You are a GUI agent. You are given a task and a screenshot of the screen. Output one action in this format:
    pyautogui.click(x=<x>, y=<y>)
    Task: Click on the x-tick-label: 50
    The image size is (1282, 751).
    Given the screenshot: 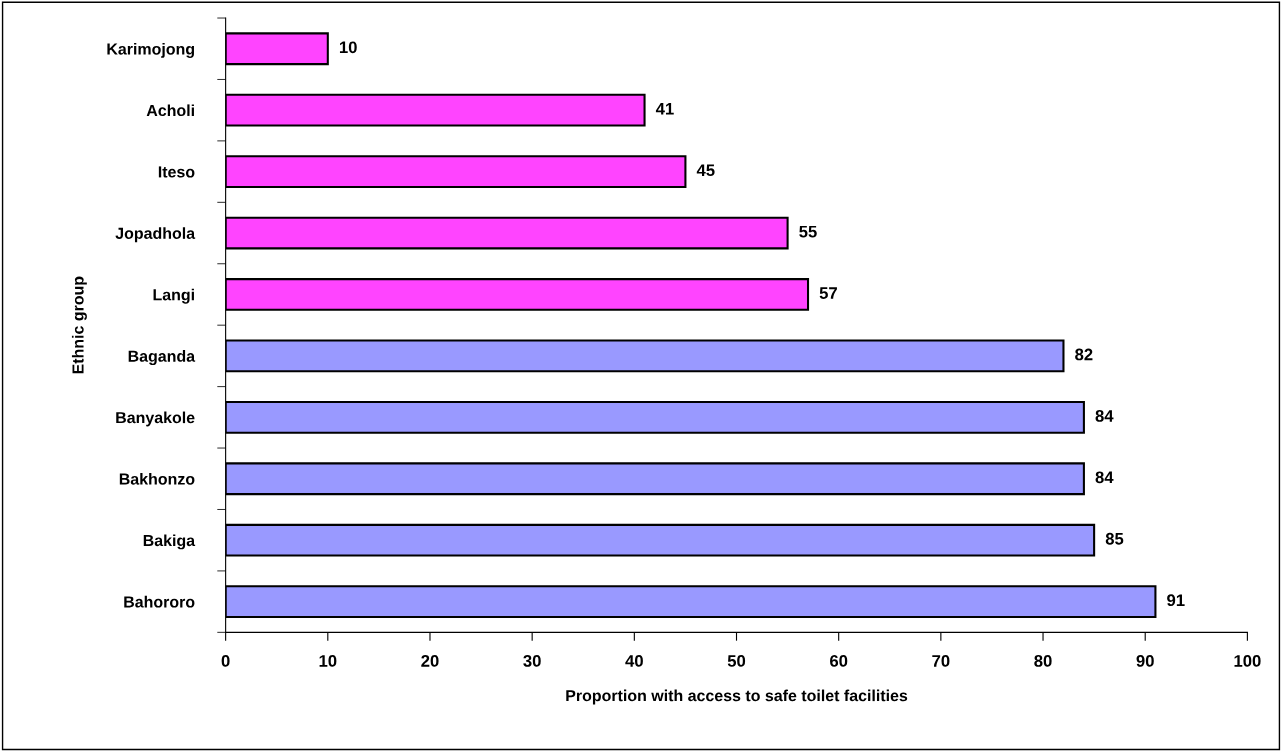 What is the action you would take?
    pyautogui.click(x=736, y=661)
    